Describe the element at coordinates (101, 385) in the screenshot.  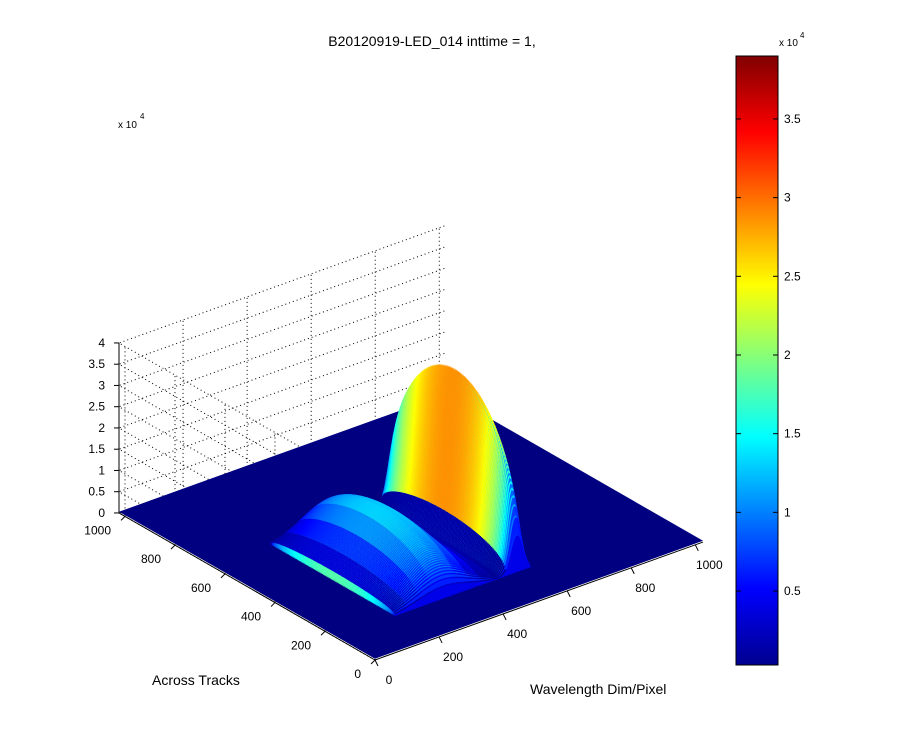
I see `z-tick-label: 3` at that location.